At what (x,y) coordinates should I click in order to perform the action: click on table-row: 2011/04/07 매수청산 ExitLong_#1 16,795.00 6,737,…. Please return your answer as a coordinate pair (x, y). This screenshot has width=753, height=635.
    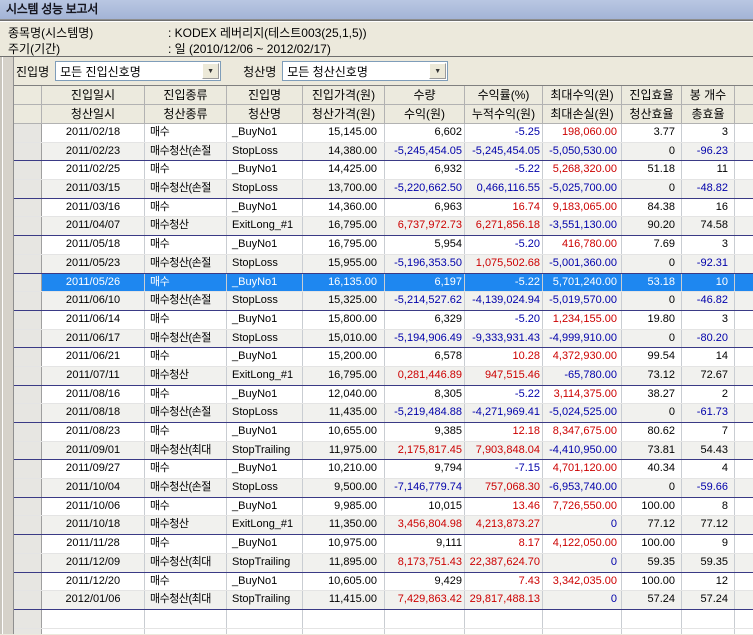
    Looking at the image, I should click on (383, 227).